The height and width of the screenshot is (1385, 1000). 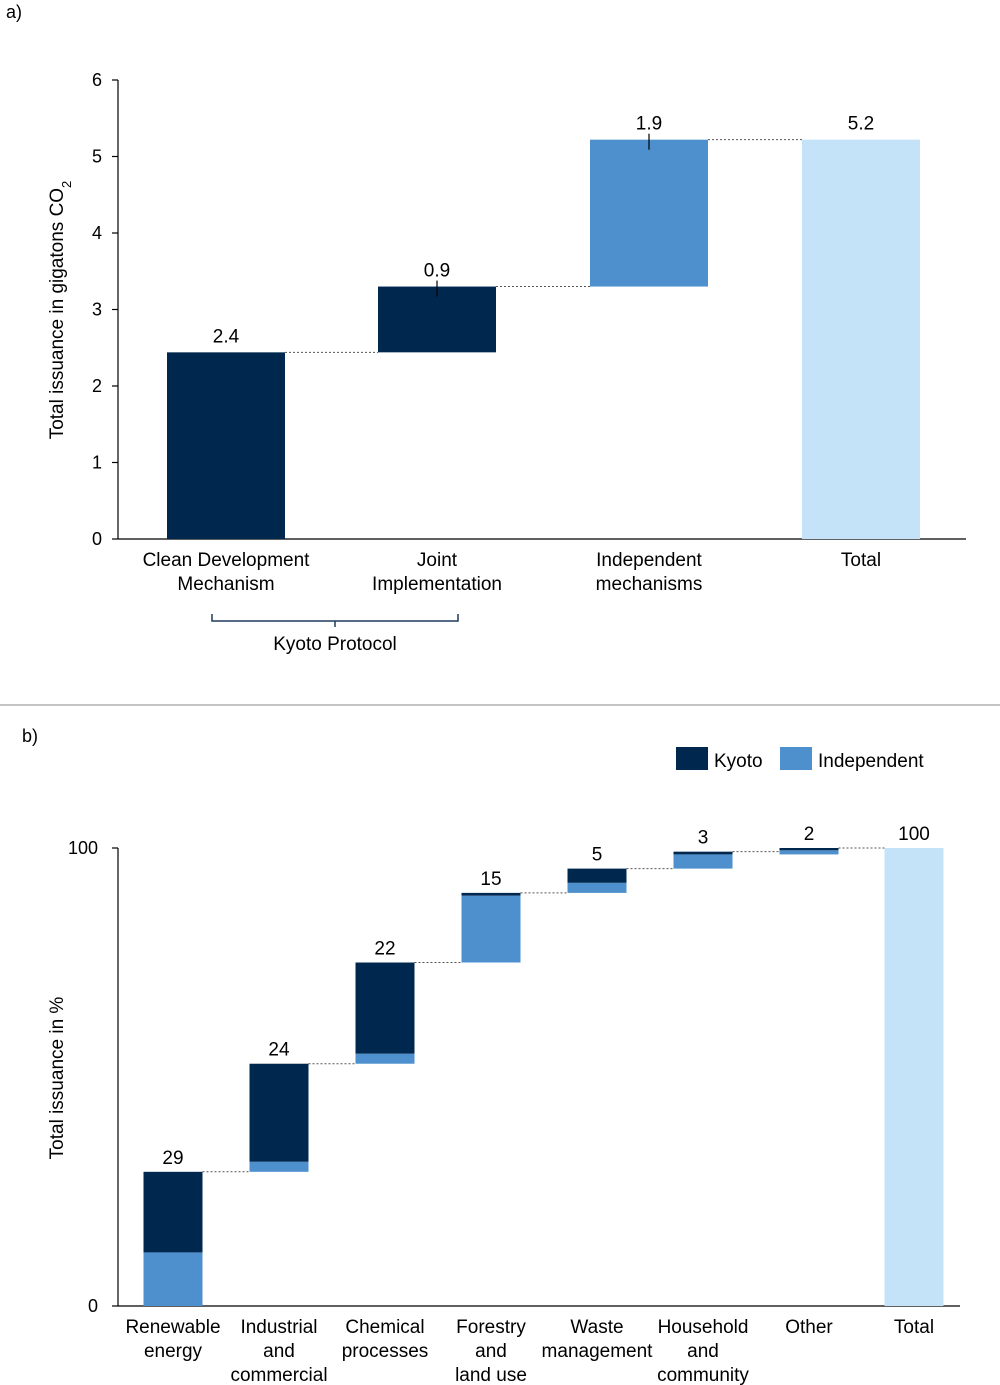 I want to click on category-label: Implementation, so click(x=437, y=584).